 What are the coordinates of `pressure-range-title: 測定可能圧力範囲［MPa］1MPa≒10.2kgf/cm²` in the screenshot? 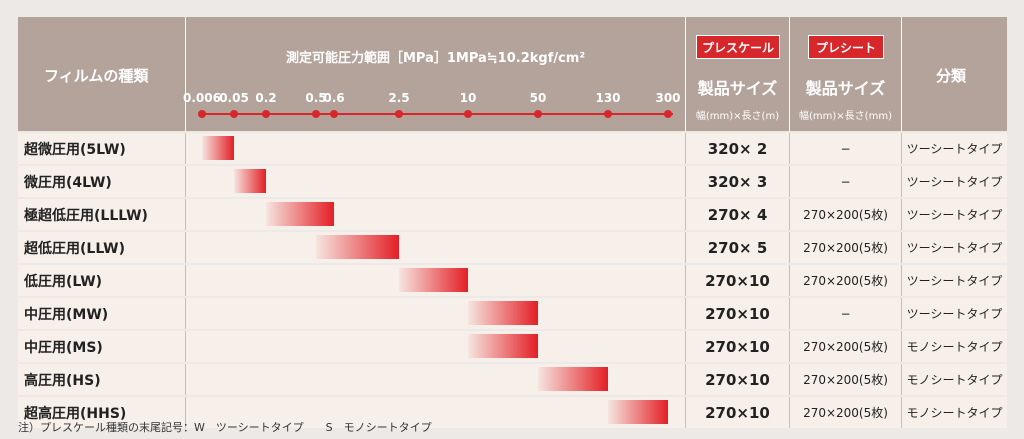 It's located at (435, 58).